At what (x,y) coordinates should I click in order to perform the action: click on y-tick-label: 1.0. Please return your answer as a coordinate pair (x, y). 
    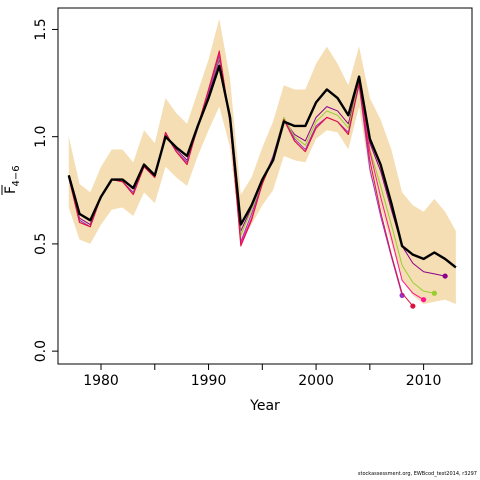
    Looking at the image, I should click on (41, 137).